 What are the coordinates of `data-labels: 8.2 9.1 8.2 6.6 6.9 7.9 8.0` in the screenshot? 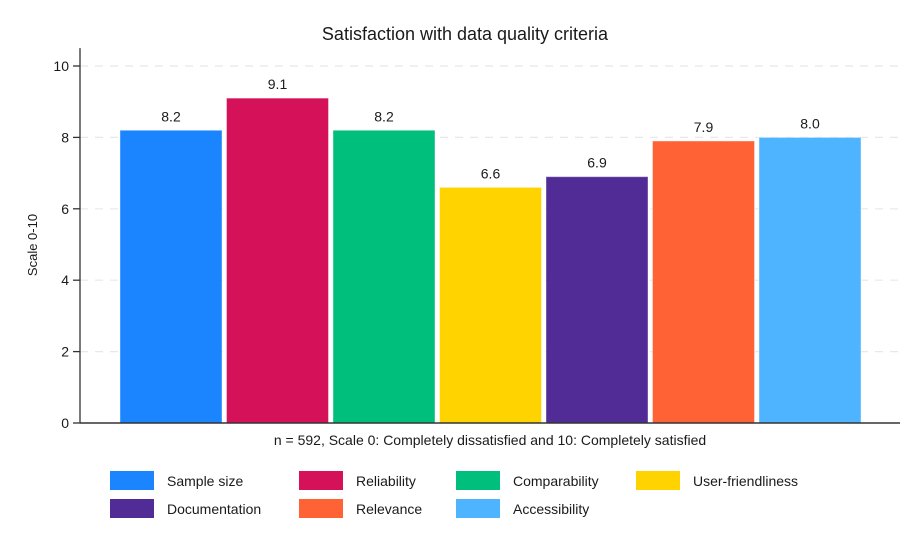 It's located at (490, 128).